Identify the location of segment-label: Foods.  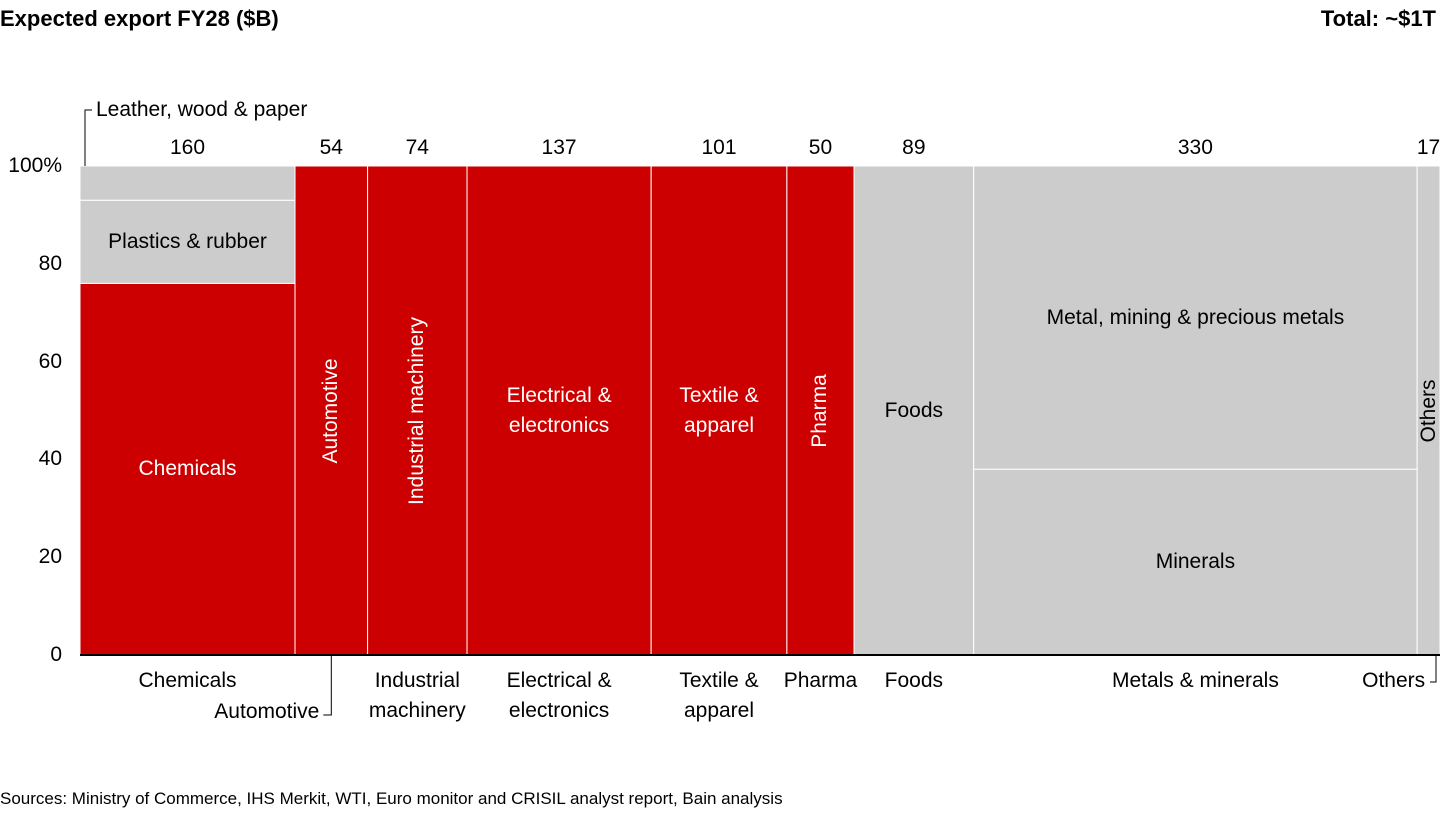
(914, 410).